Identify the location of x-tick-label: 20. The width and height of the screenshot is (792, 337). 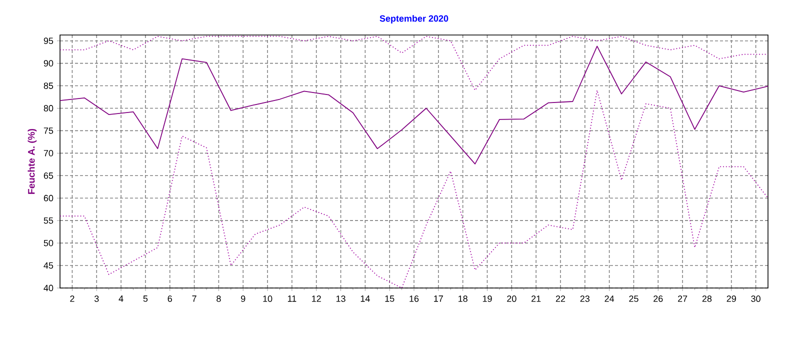
(511, 299).